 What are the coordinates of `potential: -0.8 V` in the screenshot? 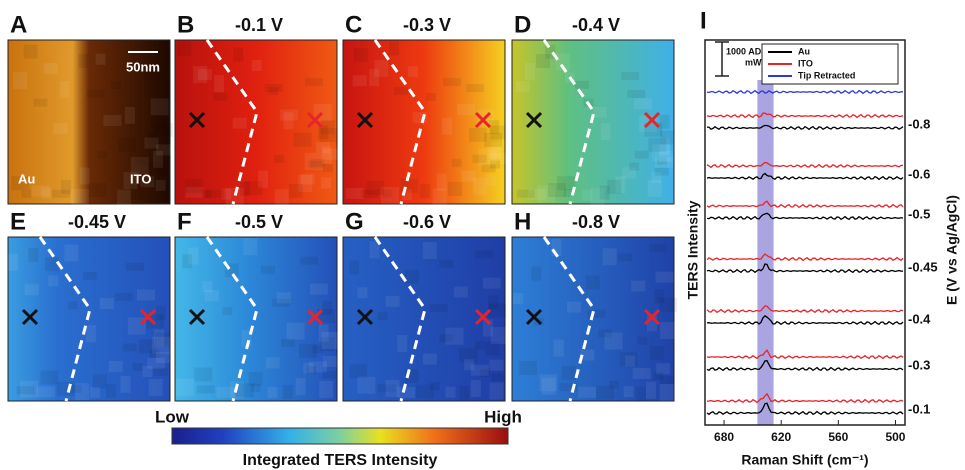 It's located at (596, 222).